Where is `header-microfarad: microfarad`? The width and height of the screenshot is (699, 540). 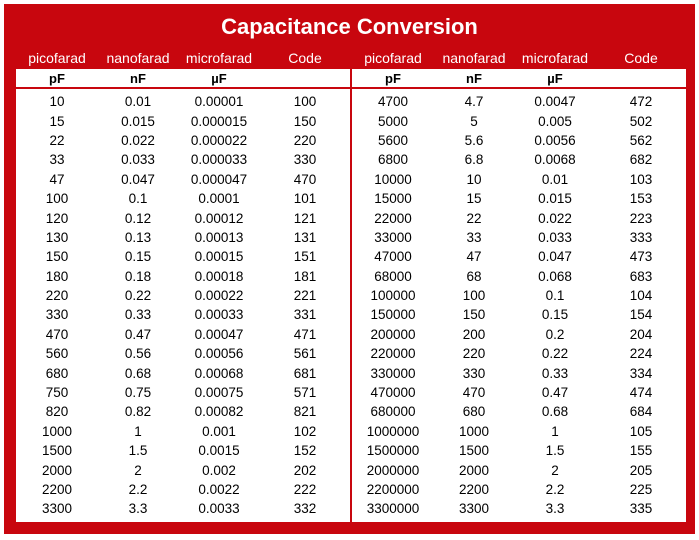 header-microfarad: microfarad is located at coordinates (219, 58).